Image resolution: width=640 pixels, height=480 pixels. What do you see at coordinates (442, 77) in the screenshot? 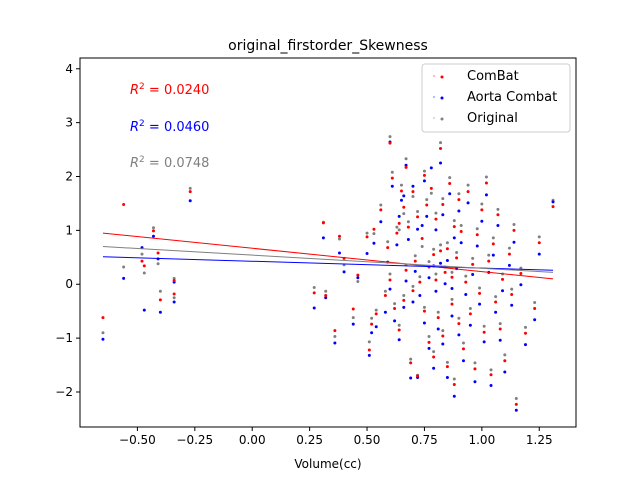
I see `legend-marker-combat` at bounding box center [442, 77].